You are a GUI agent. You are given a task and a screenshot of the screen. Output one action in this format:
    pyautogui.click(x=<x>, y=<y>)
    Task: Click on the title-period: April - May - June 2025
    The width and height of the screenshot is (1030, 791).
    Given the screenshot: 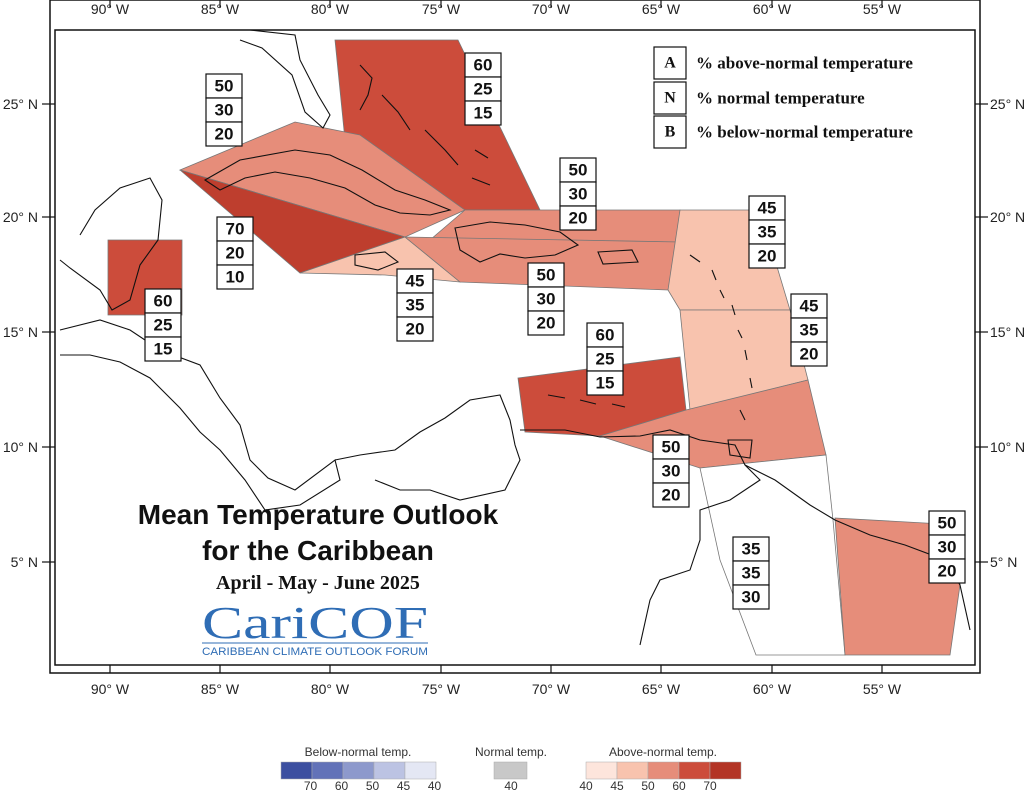 What is the action you would take?
    pyautogui.click(x=318, y=583)
    